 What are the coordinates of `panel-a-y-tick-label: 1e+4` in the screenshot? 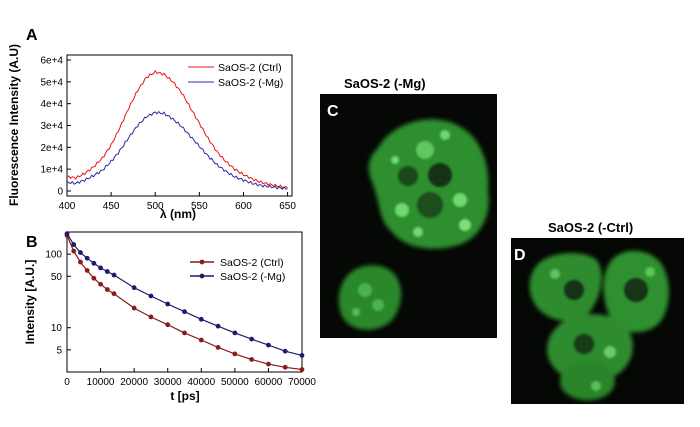 It's located at (51, 170).